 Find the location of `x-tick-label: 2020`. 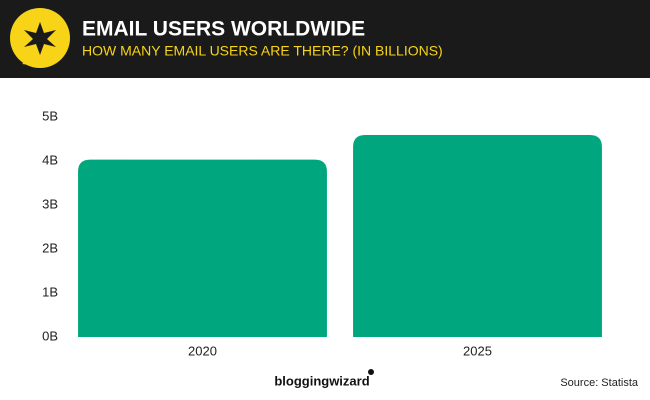

x-tick-label: 2020 is located at coordinates (202, 350).